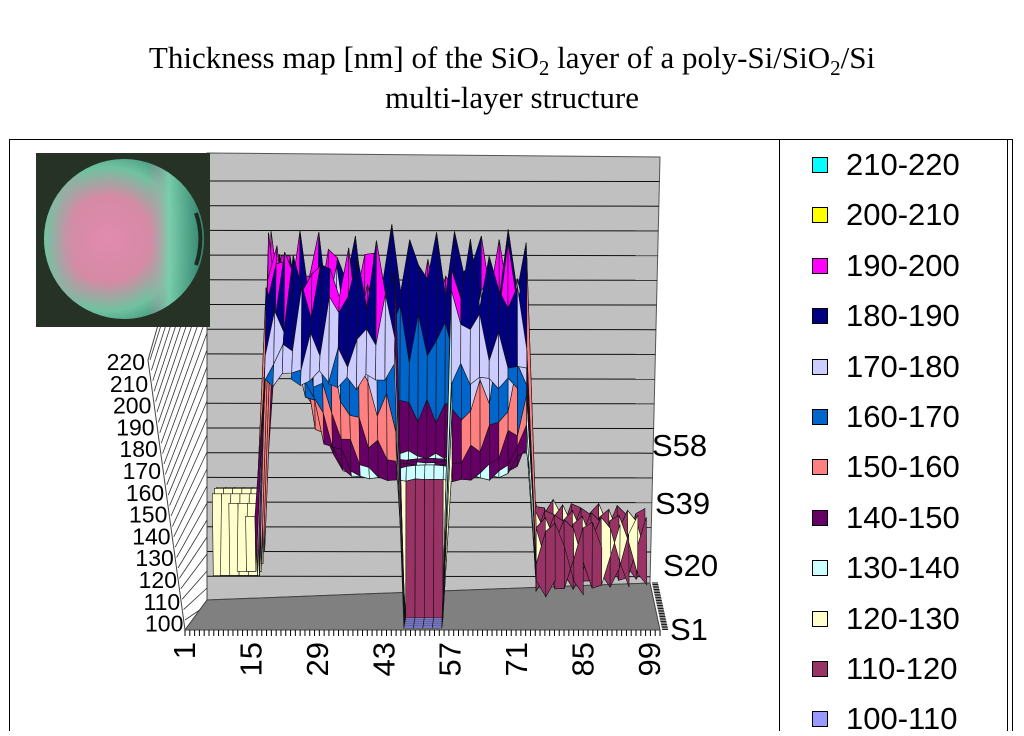 This screenshot has height=736, width=1024. I want to click on x-tick-label: 85, so click(583, 659).